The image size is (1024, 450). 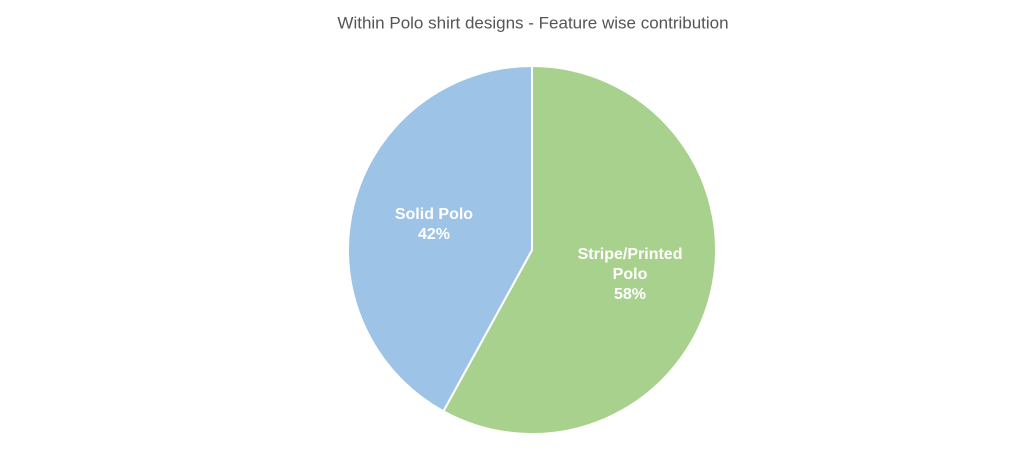 What do you see at coordinates (433, 234) in the screenshot?
I see `value-label: 42%` at bounding box center [433, 234].